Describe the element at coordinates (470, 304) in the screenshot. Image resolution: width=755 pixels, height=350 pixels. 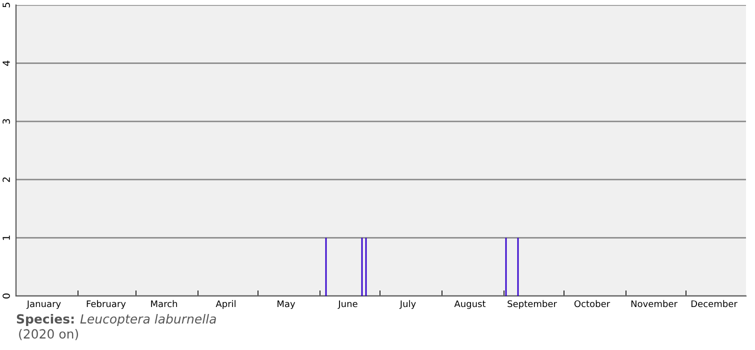
I see `x-tick-label: August` at that location.